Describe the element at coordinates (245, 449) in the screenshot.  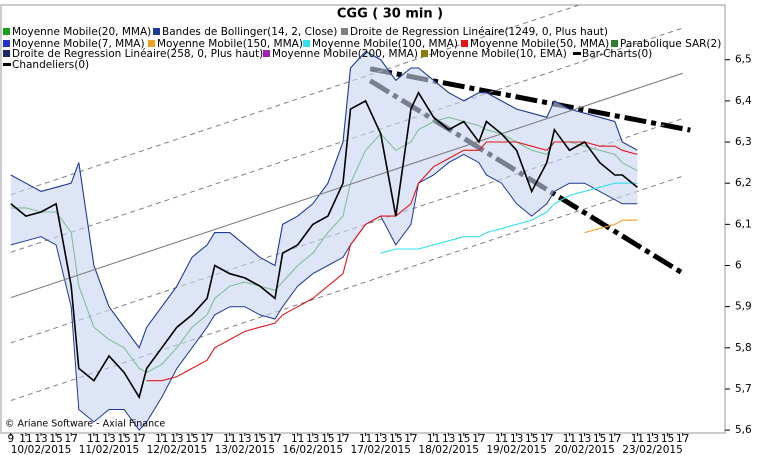
I see `x-date-label: 13/02/2015` at that location.